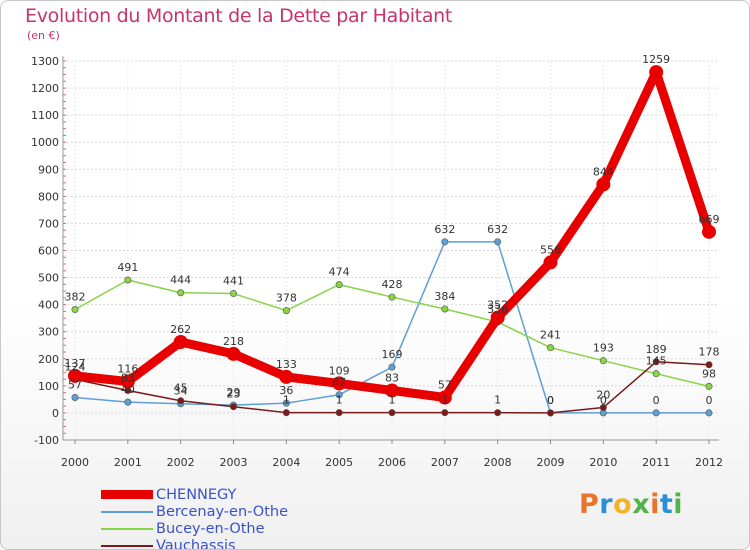 This screenshot has height=550, width=750. I want to click on x-tick-label: 2011, so click(656, 462).